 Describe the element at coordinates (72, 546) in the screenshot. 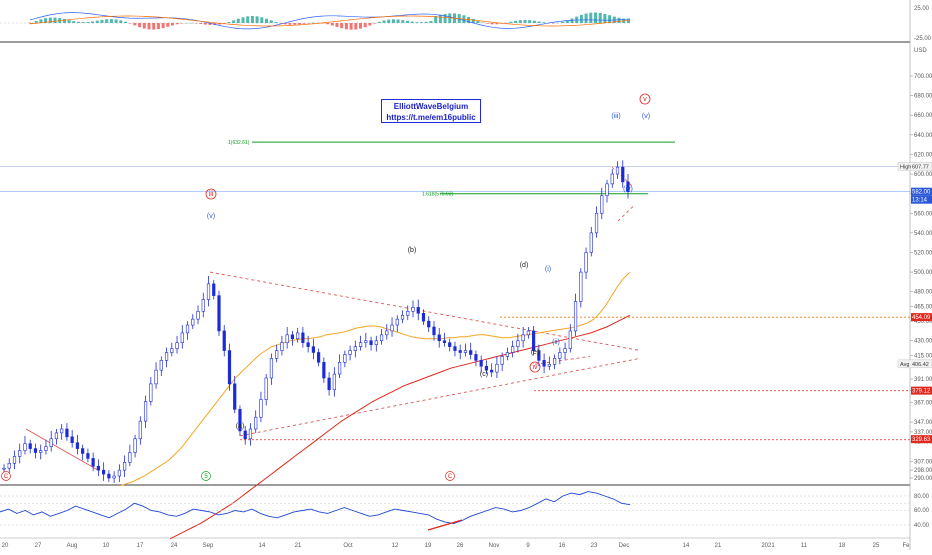

I see `time-tick-label: Aug` at that location.